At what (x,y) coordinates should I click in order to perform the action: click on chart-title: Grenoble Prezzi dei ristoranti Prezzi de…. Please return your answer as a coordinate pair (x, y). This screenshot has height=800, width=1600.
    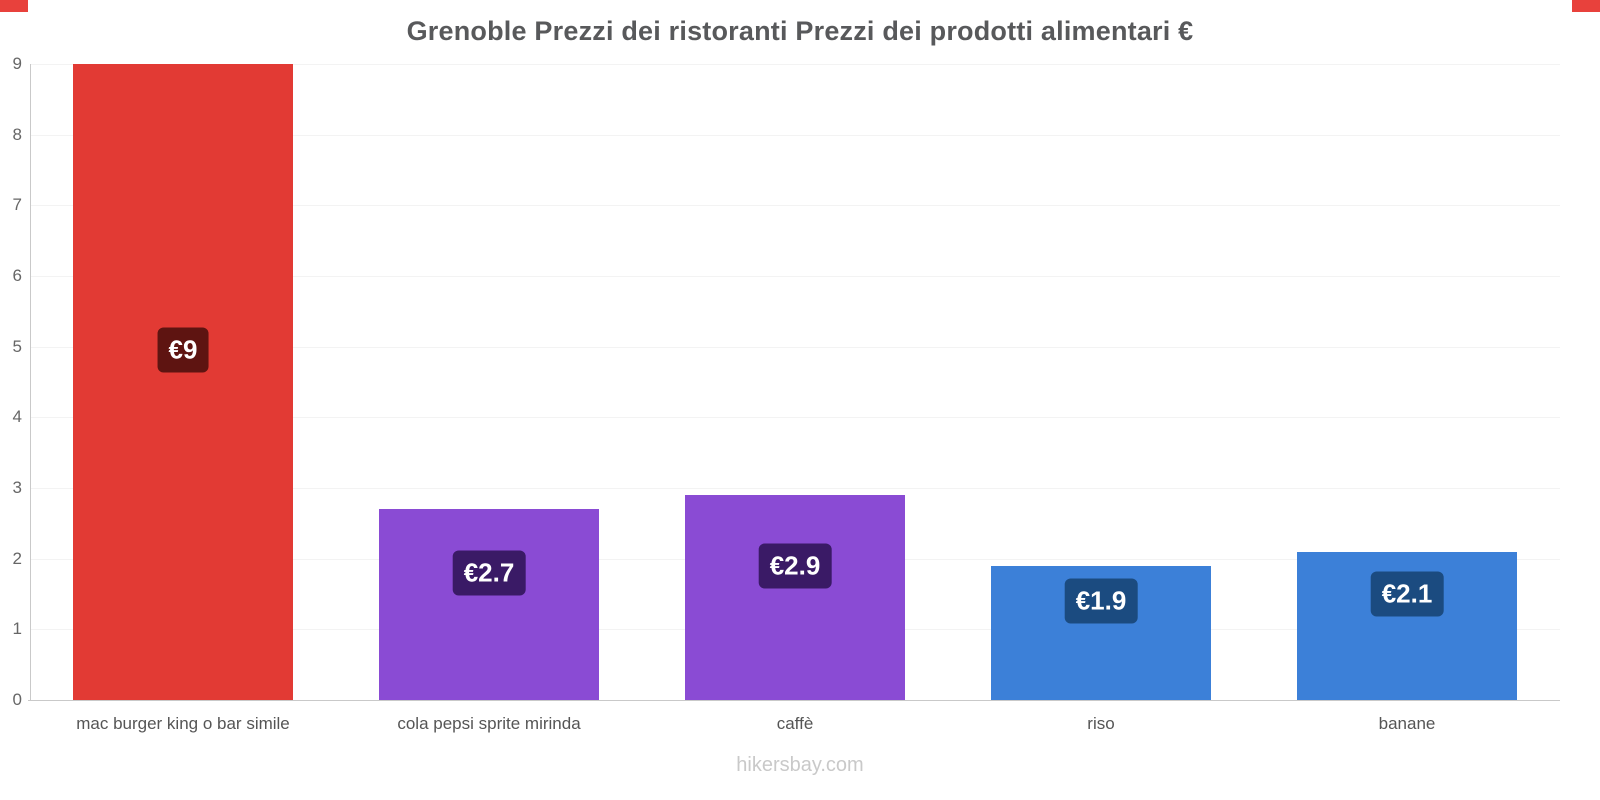
    Looking at the image, I should click on (800, 31).